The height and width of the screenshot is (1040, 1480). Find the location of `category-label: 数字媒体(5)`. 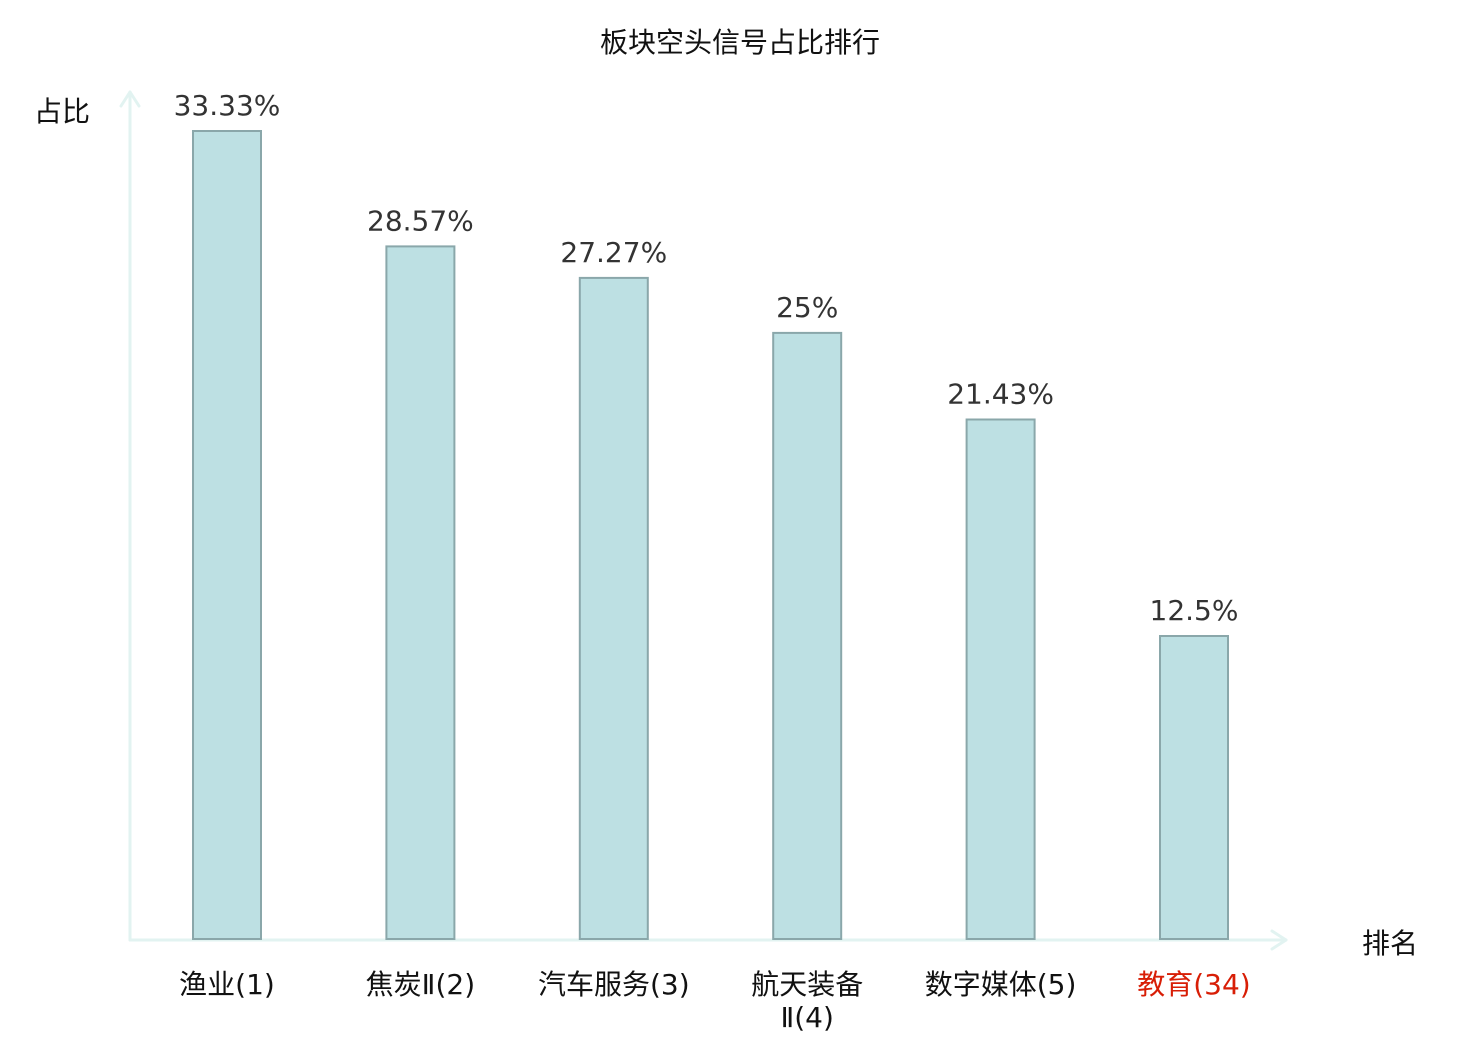

category-label: 数字媒体(5) is located at coordinates (1001, 984).